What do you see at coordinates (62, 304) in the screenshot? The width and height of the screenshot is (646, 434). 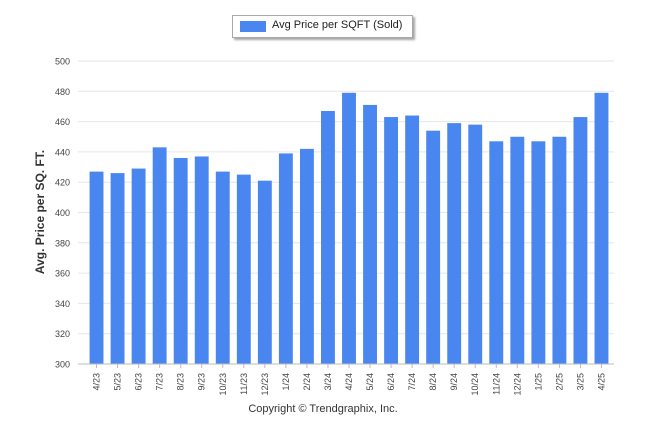 I see `y-tick-label: 340` at bounding box center [62, 304].